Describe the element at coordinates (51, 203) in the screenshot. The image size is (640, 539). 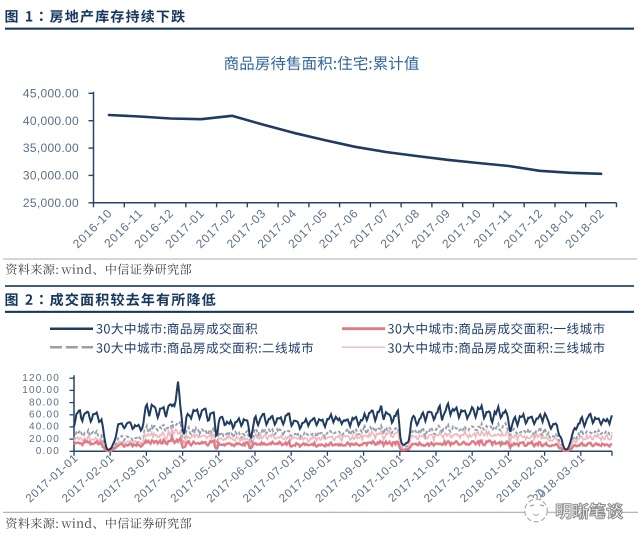
I see `svg-text: 25,000.00` at that location.